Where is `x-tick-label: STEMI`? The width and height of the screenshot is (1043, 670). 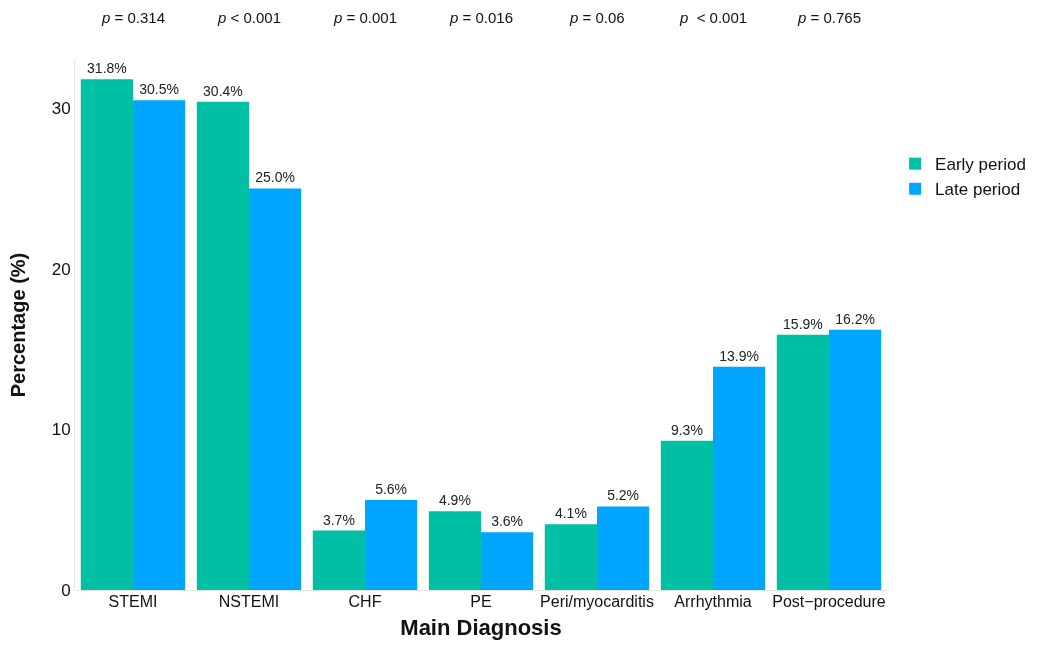
x-tick-label: STEMI is located at coordinates (133, 601).